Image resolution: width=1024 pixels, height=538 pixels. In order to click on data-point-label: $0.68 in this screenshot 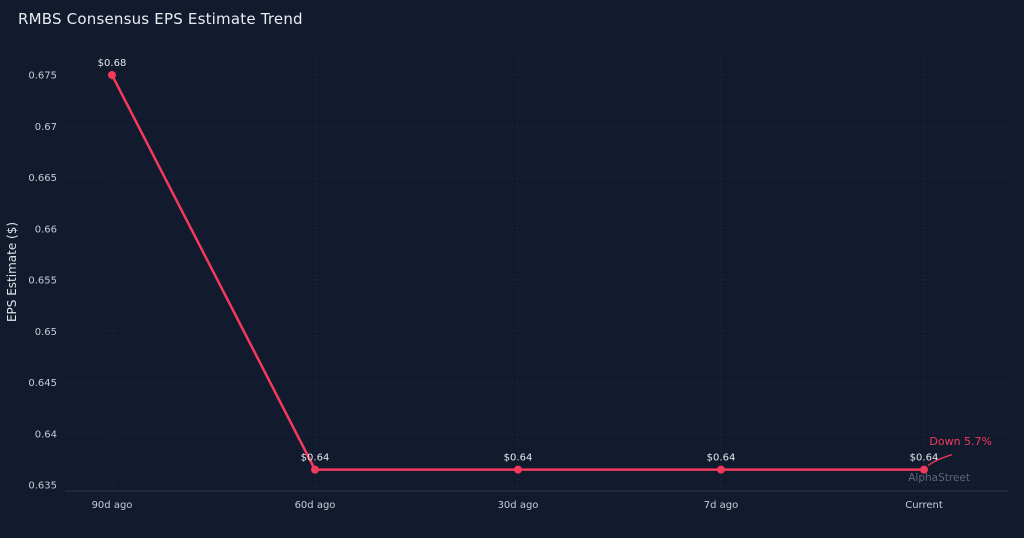, I will do `click(112, 63)`.